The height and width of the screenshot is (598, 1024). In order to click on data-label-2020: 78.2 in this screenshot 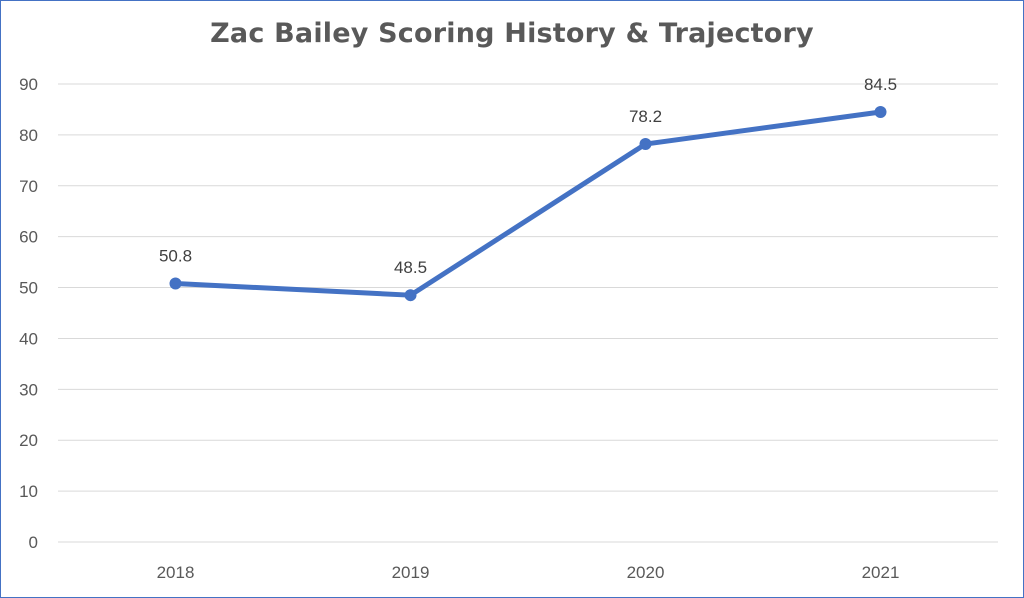, I will do `click(645, 116)`.